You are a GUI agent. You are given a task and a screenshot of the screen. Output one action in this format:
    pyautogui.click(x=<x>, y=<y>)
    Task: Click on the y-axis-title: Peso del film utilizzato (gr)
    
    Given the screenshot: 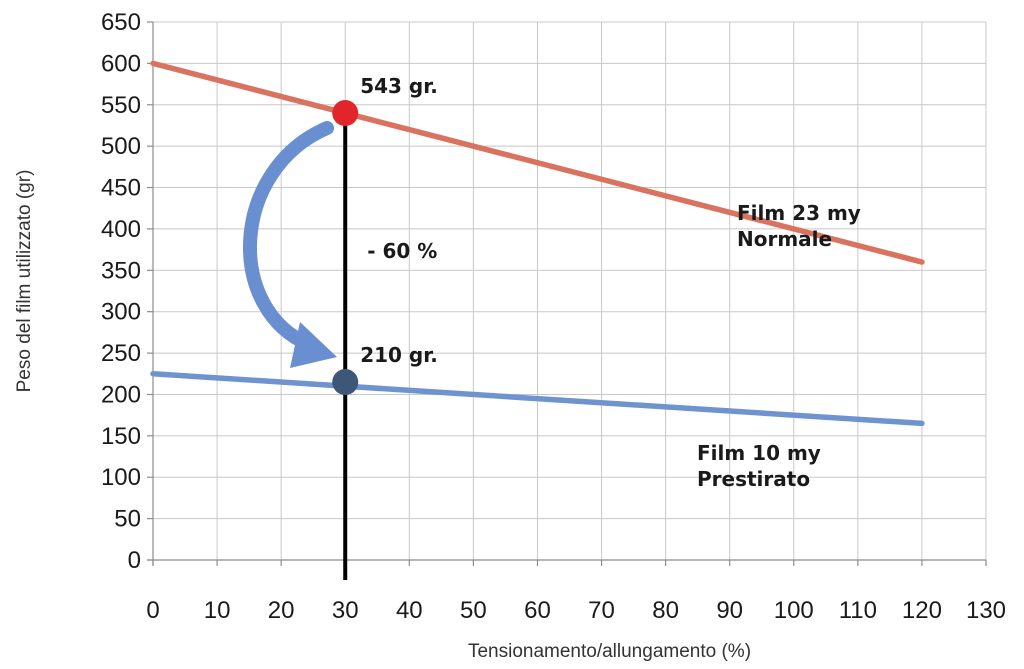 What is the action you would take?
    pyautogui.click(x=24, y=281)
    